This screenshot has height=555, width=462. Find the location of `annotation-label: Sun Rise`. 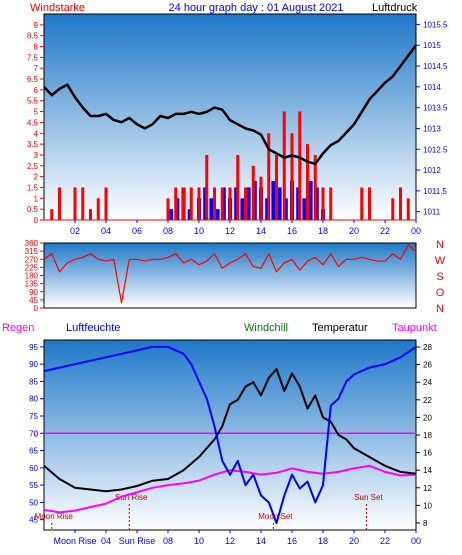

annotation-label: Sun Rise is located at coordinates (131, 497).